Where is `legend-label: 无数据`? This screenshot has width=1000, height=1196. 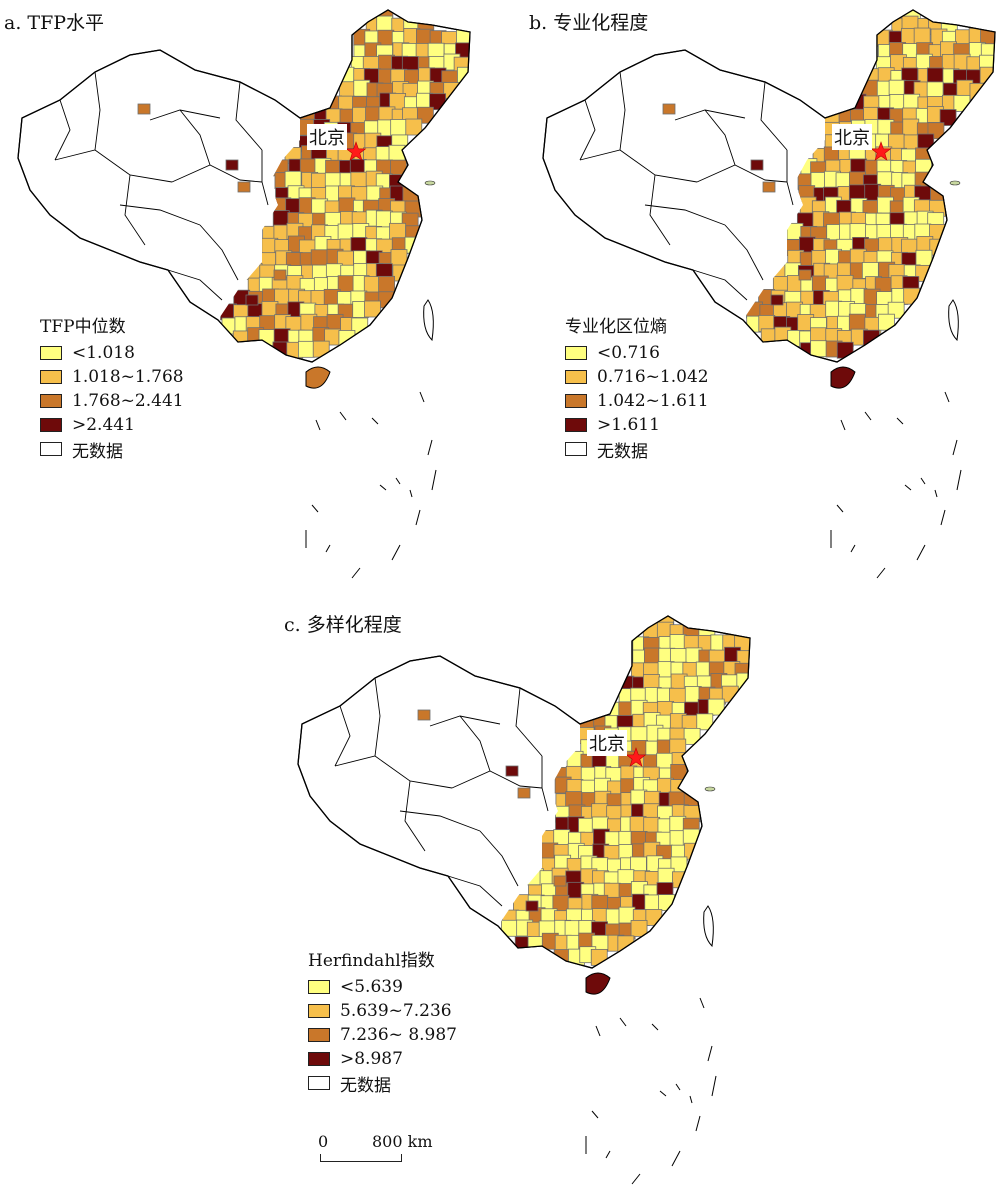
legend-label: 无数据 is located at coordinates (365, 1085).